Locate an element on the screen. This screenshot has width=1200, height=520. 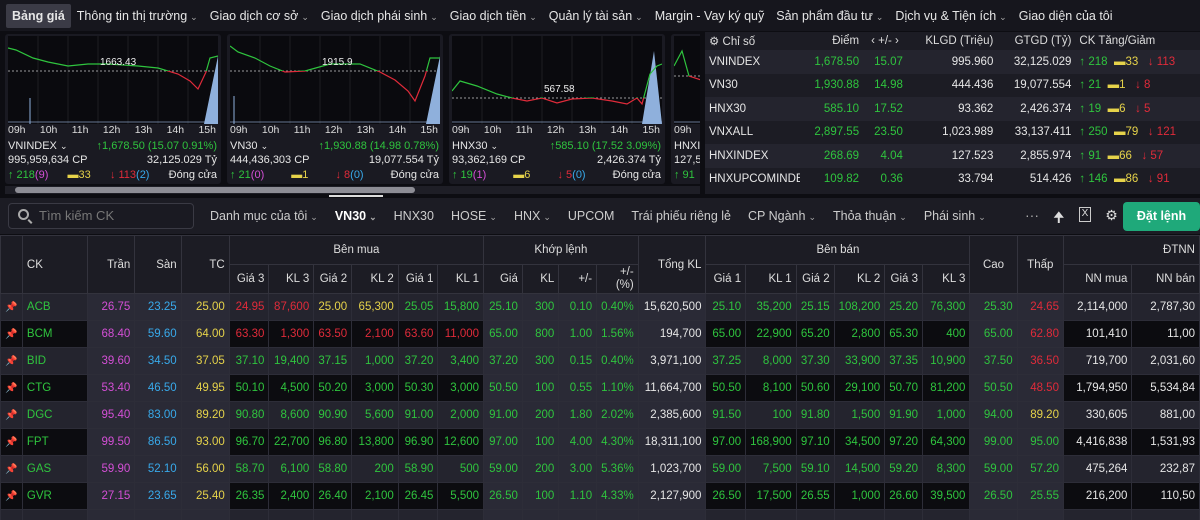
cell-total: 194,700 is located at coordinates (672, 334).